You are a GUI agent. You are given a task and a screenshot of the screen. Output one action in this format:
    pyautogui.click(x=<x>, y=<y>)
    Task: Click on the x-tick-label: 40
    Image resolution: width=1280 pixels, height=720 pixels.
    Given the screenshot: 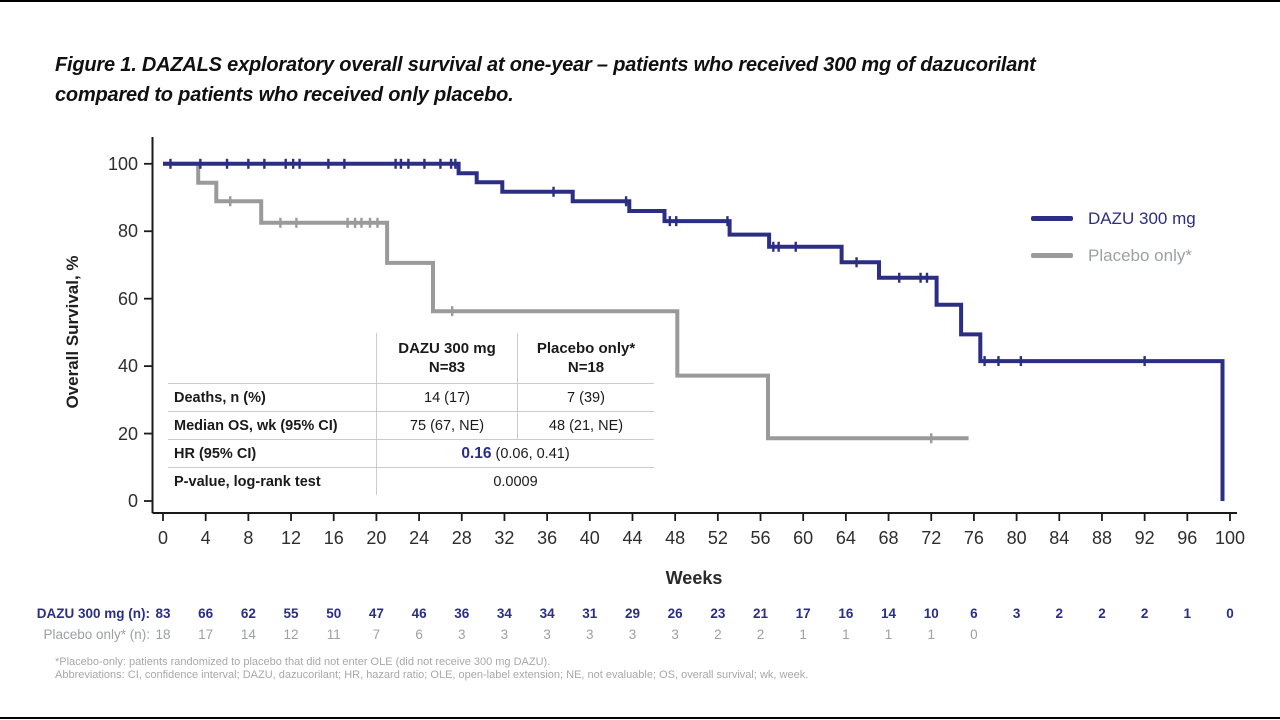 What is the action you would take?
    pyautogui.click(x=589, y=538)
    